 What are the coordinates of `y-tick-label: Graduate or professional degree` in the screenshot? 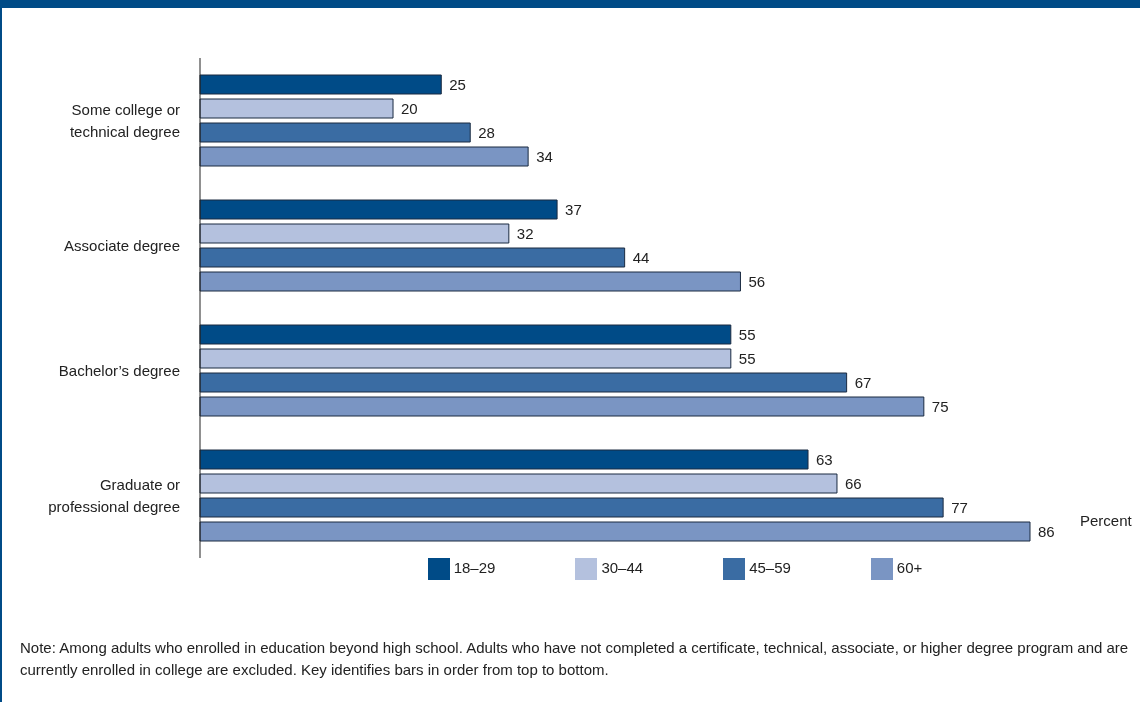 It's located at (114, 495).